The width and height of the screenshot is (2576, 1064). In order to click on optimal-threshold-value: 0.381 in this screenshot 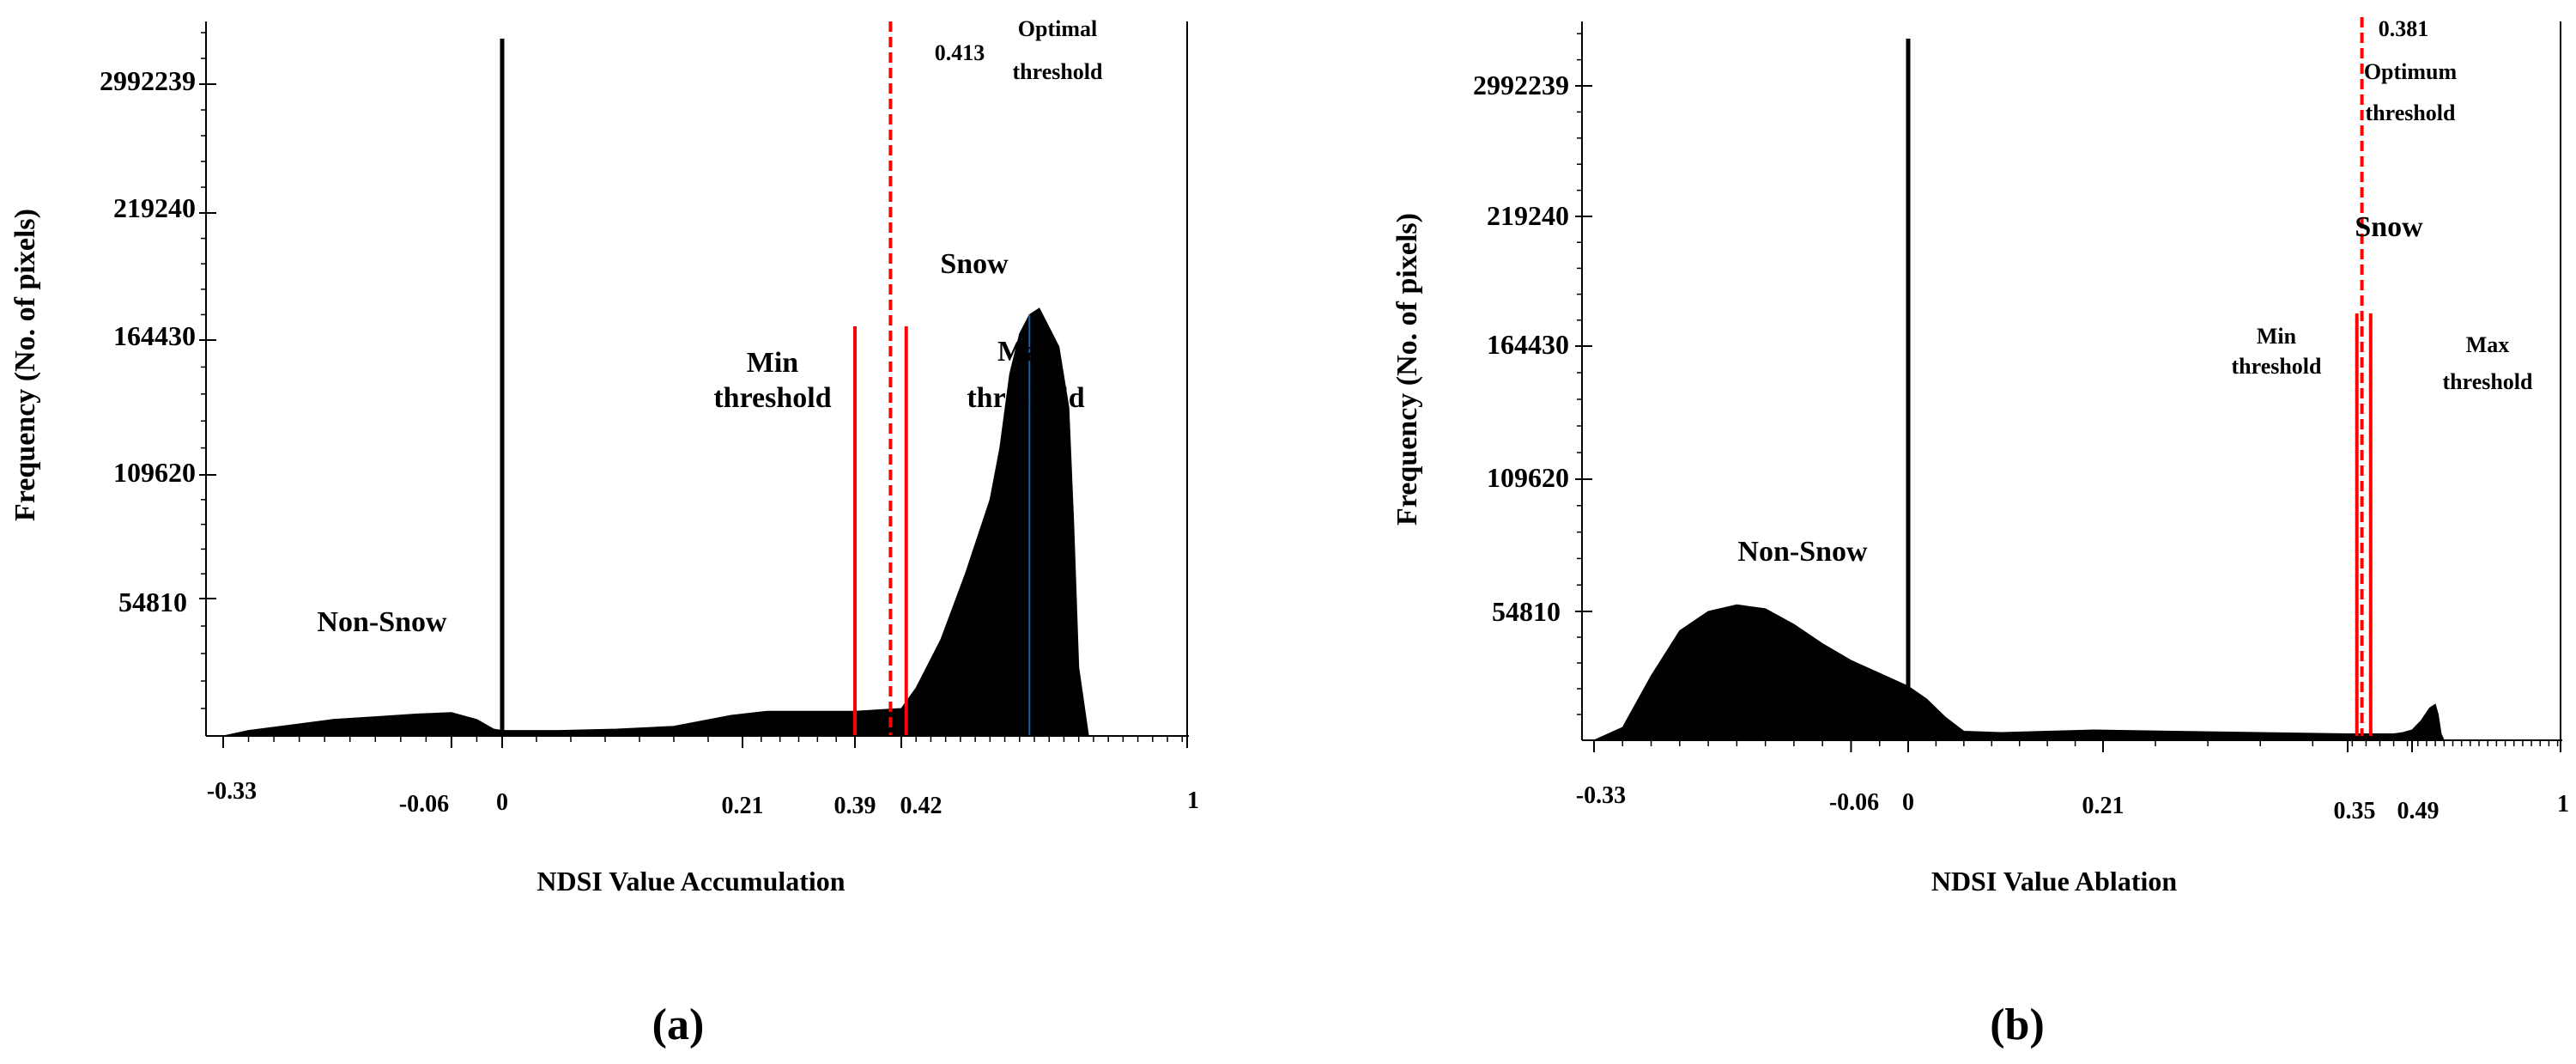, I will do `click(2404, 28)`.